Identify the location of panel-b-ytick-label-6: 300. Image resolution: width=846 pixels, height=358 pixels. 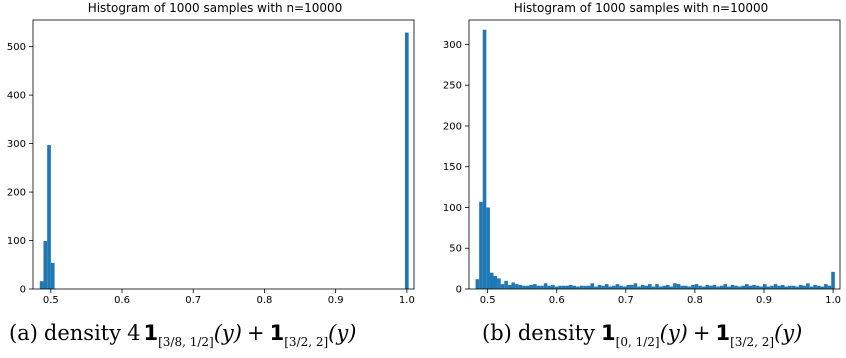
(452, 45).